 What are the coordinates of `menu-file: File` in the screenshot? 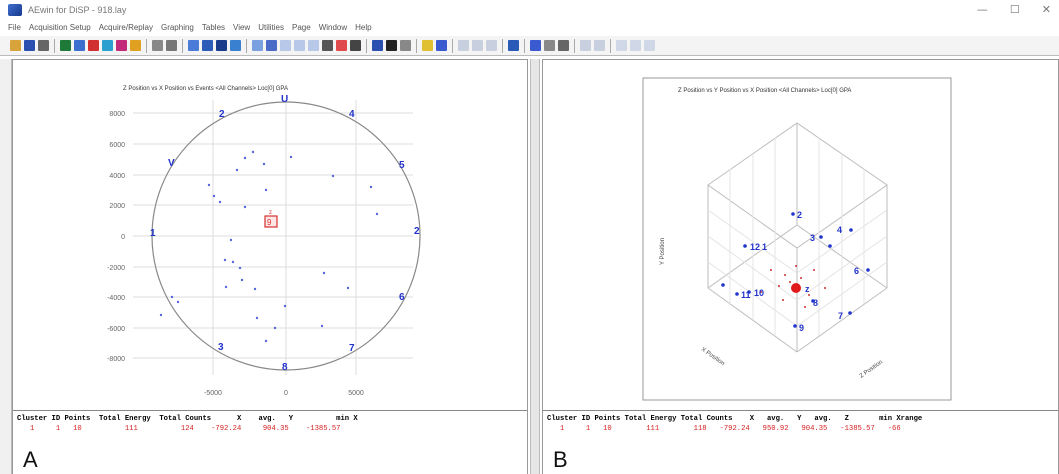 It's located at (14, 27).